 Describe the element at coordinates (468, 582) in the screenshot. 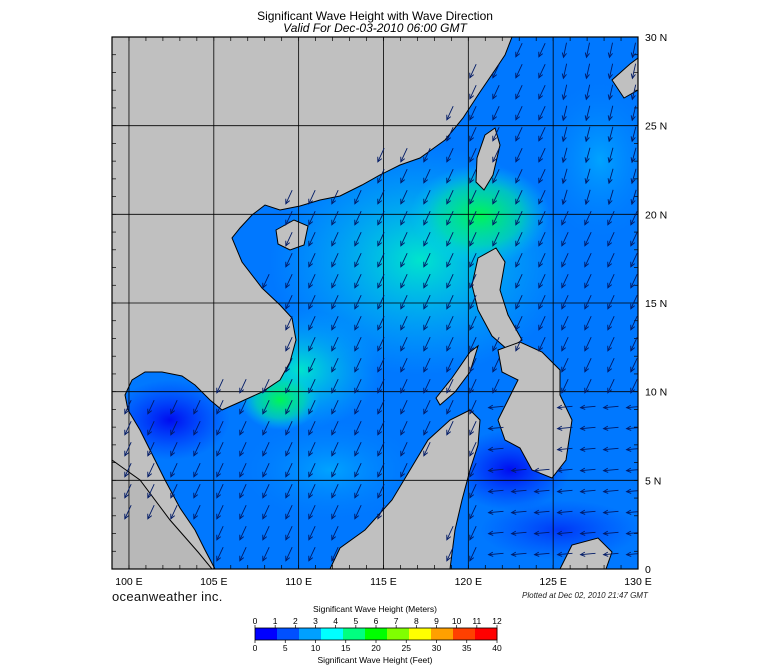

I see `lon-label: 120 E` at that location.